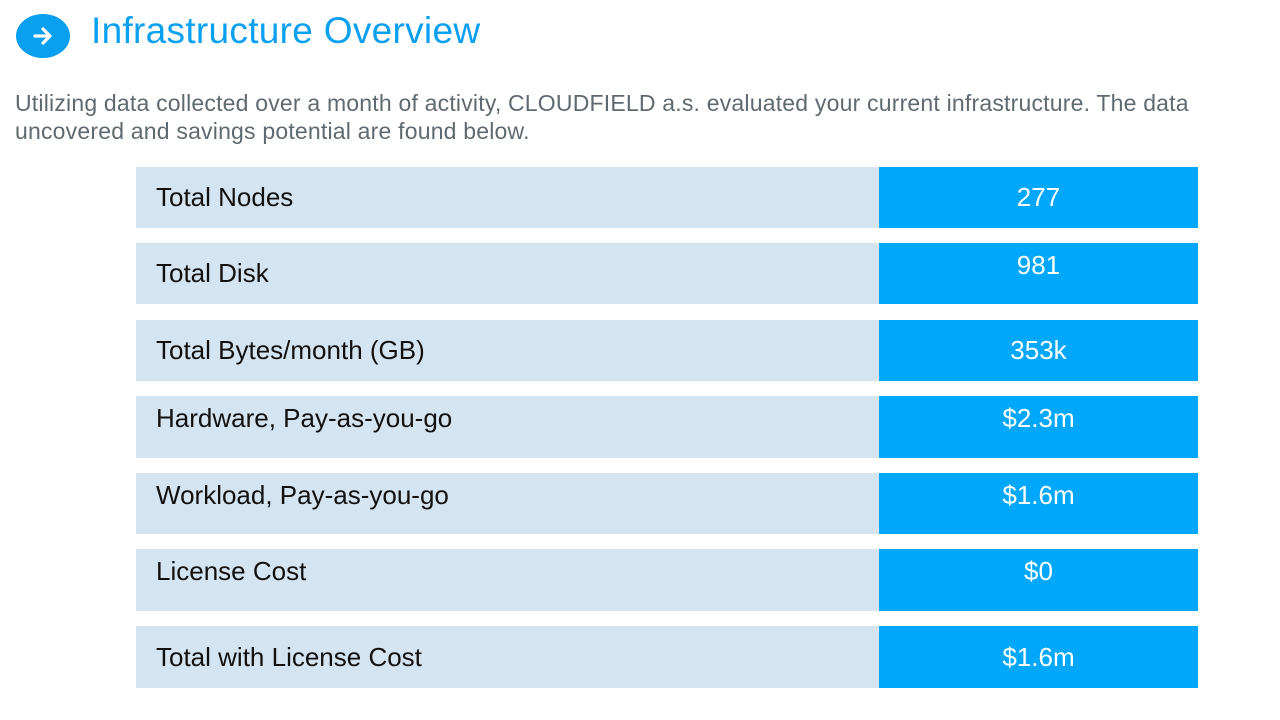  Describe the element at coordinates (1038, 273) in the screenshot. I see `row-value: 981` at that location.